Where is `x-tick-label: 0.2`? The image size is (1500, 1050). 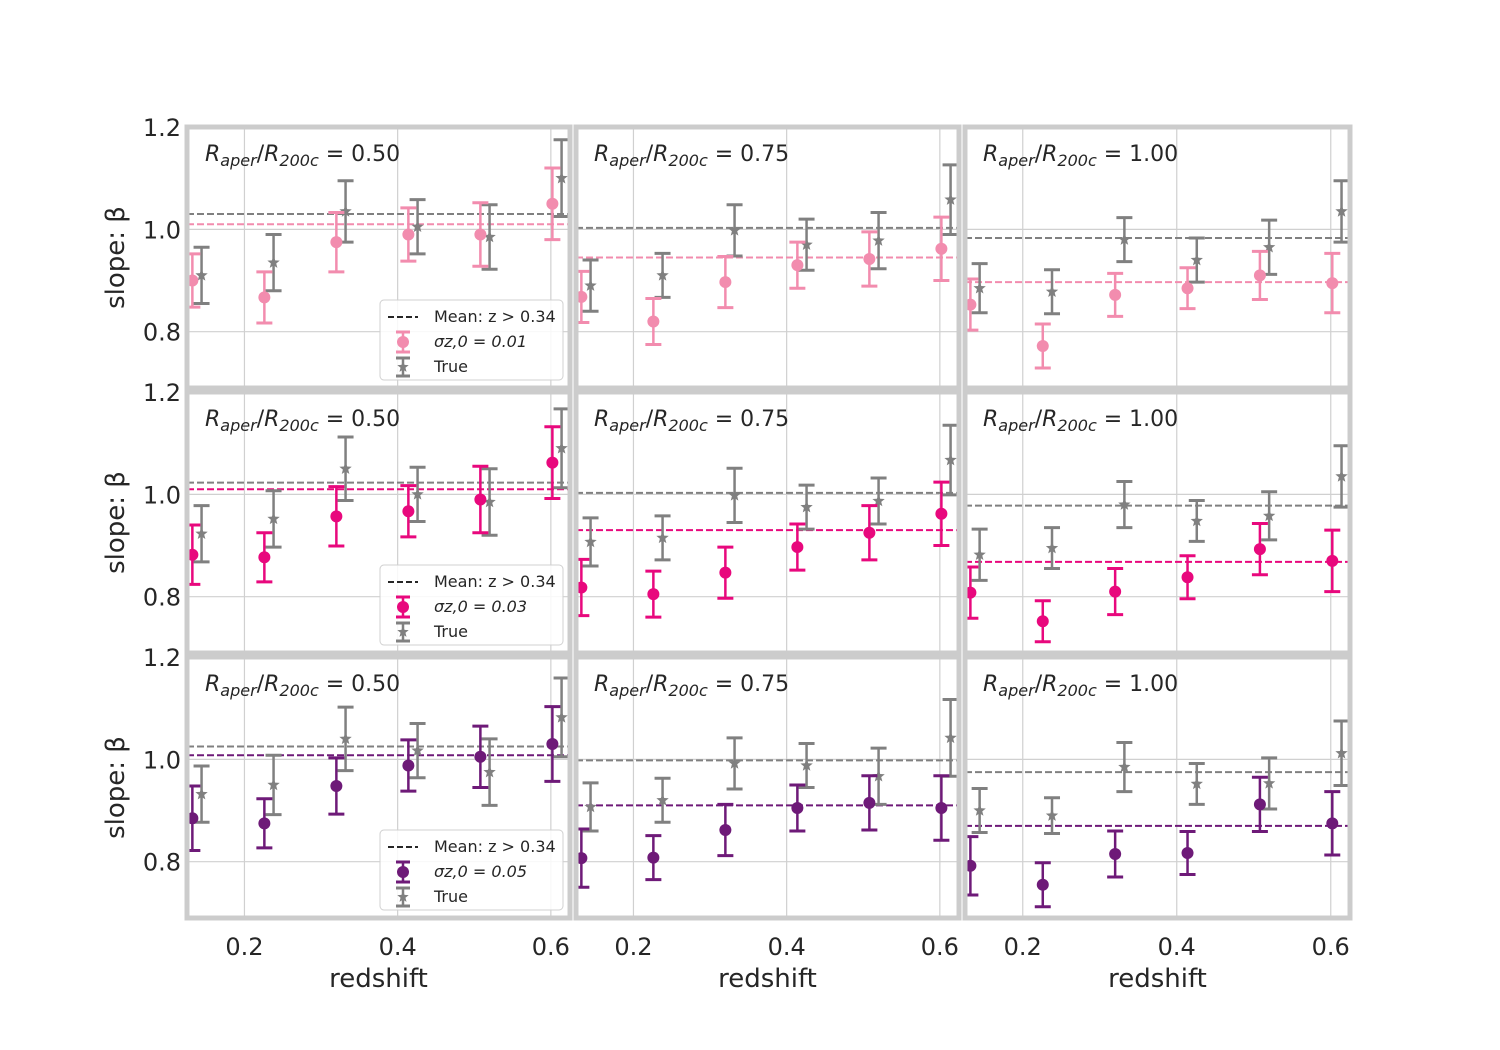
x-tick-label: 0.2 is located at coordinates (1023, 947).